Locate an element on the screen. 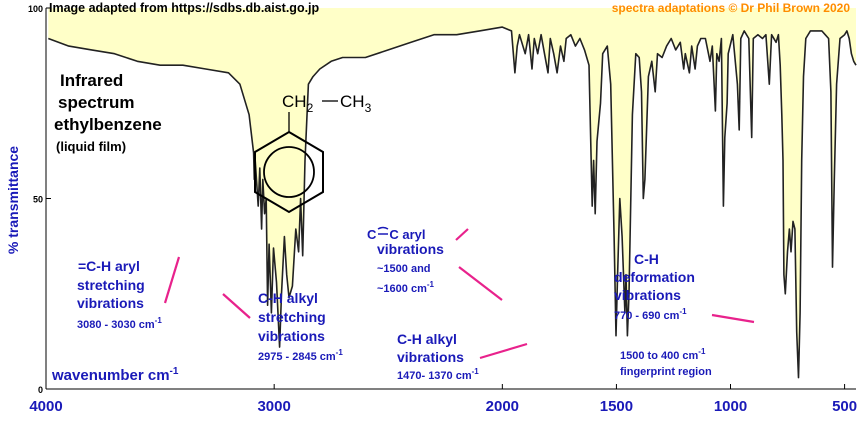 Image resolution: width=860 pixels, height=421 pixels. alkyl-vib-line-2: vibrations is located at coordinates (430, 357).